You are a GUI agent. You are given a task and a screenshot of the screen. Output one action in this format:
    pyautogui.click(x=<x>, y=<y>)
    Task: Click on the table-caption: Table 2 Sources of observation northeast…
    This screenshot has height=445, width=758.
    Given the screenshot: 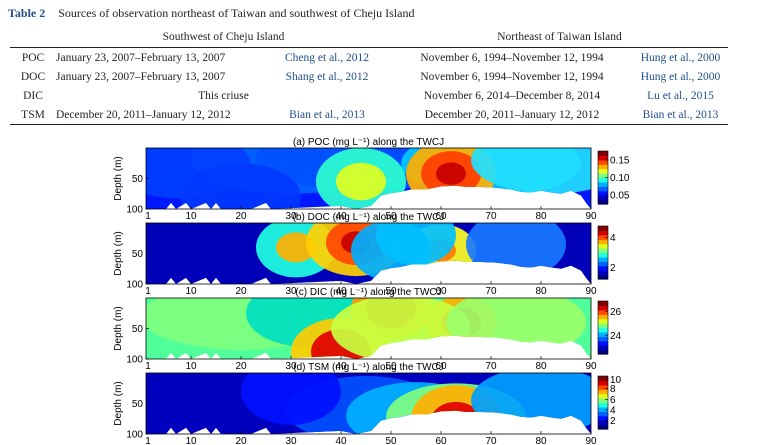 What is the action you would take?
    pyautogui.click(x=211, y=13)
    